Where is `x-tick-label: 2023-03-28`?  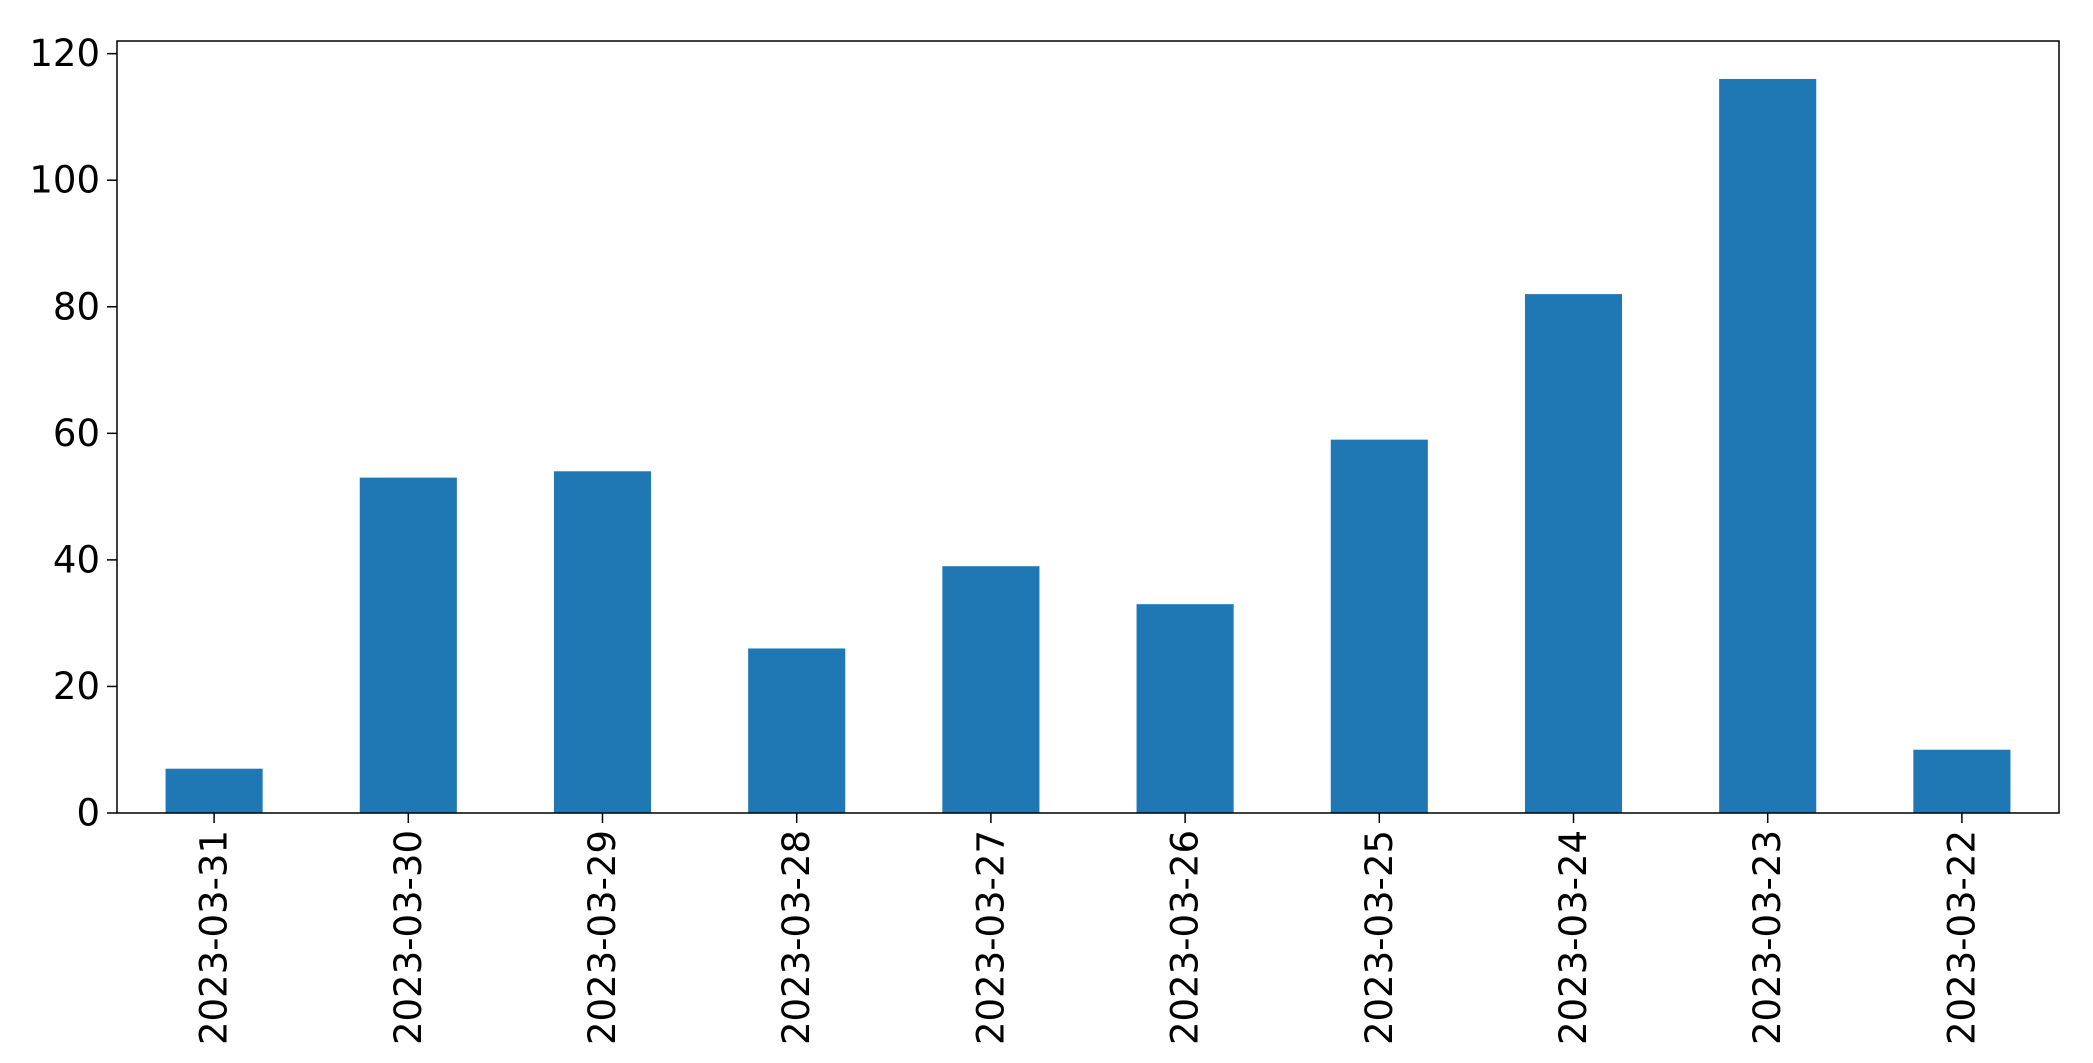 x-tick-label: 2023-03-28 is located at coordinates (796, 937).